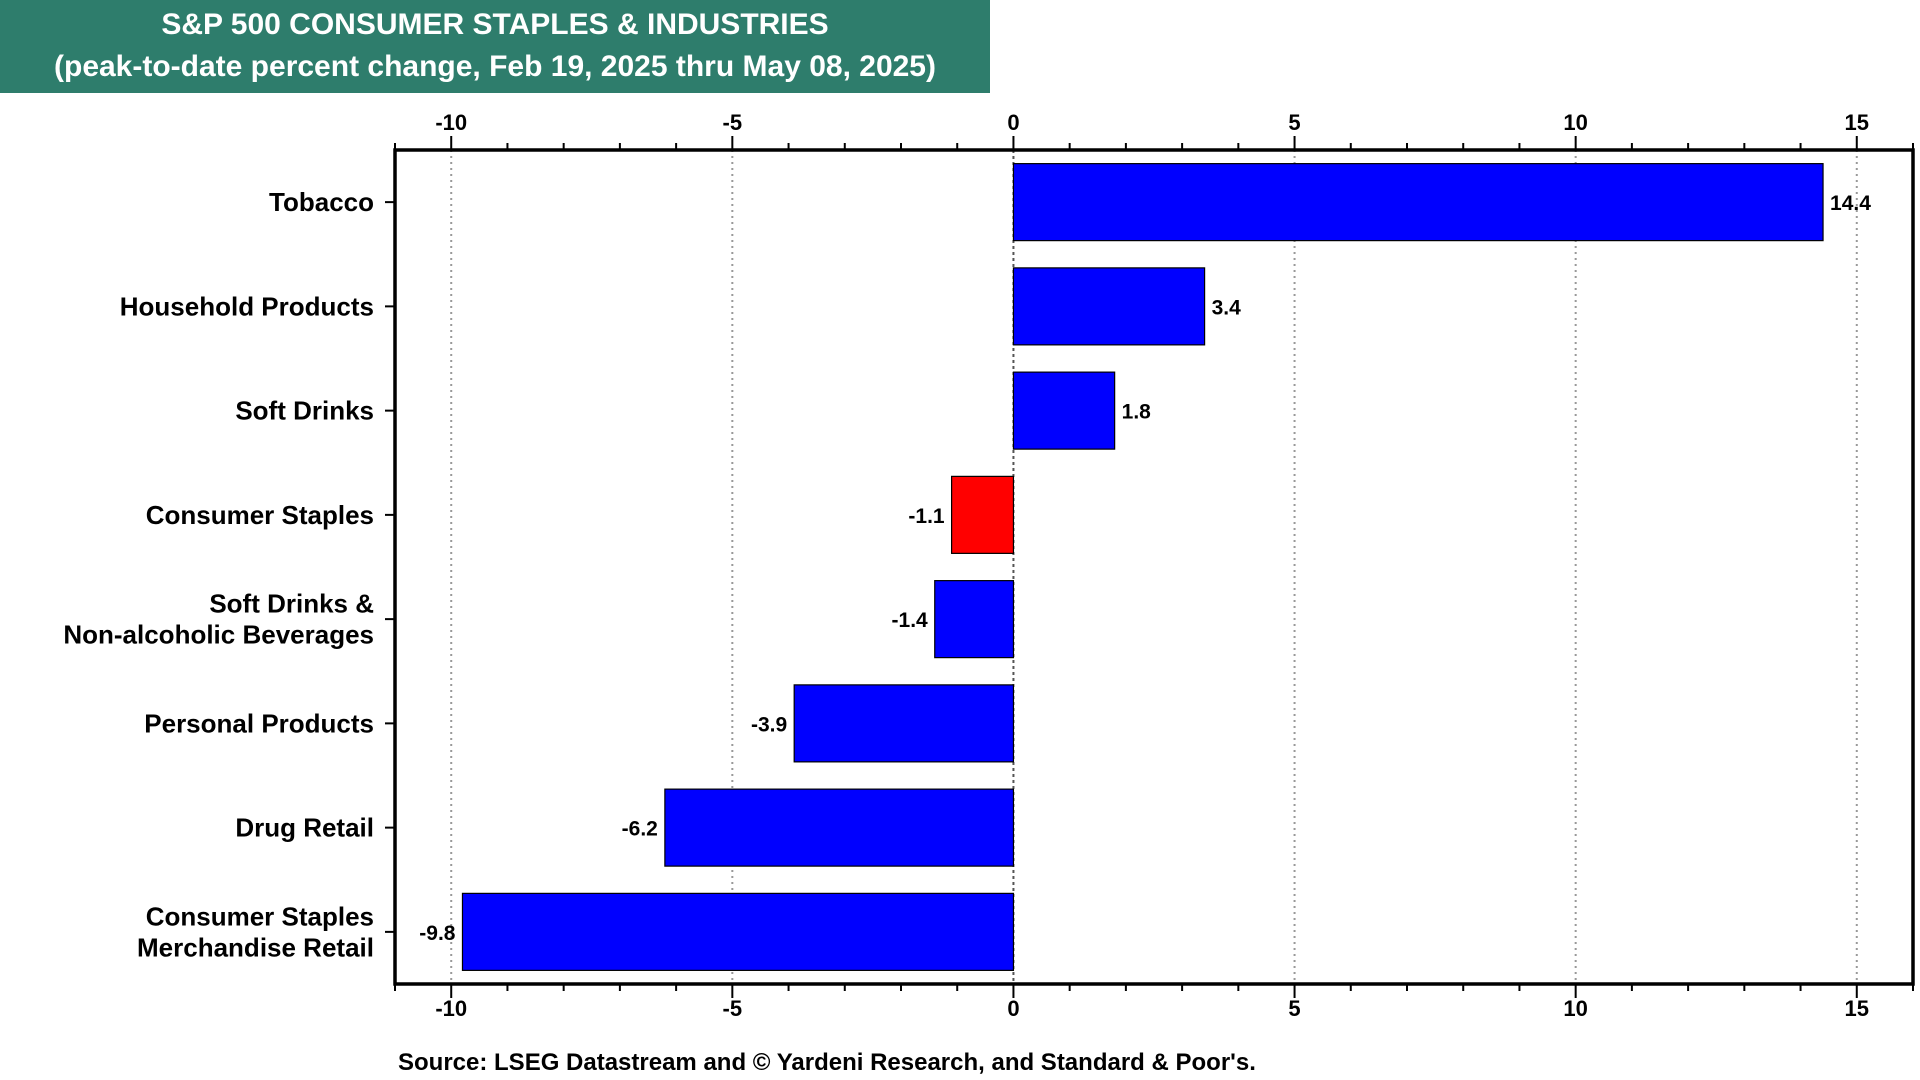 The height and width of the screenshot is (1080, 1920). What do you see at coordinates (304, 411) in the screenshot?
I see `category-label: Soft Drinks` at bounding box center [304, 411].